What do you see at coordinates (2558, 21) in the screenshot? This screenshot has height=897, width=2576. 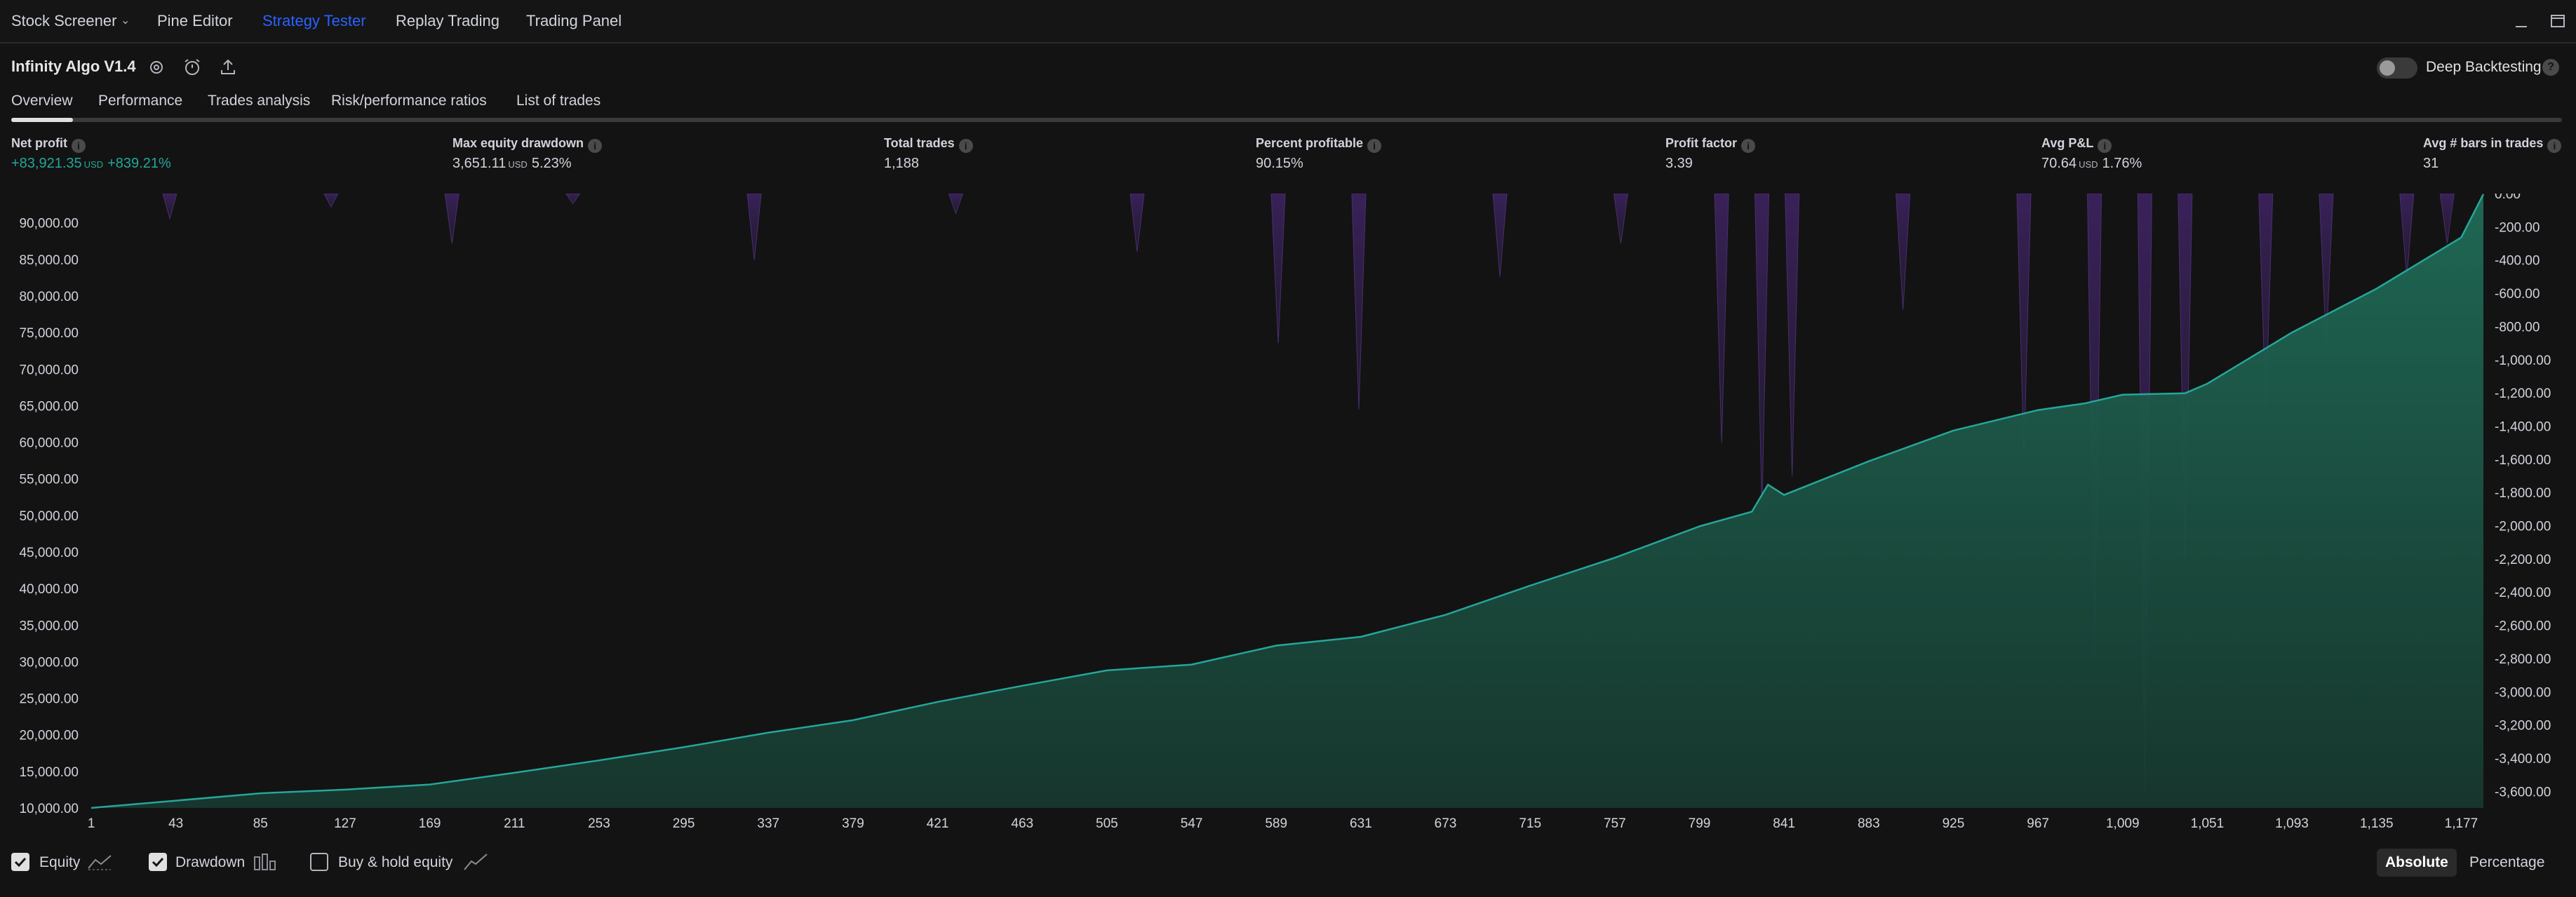 I see `maximize-icon` at bounding box center [2558, 21].